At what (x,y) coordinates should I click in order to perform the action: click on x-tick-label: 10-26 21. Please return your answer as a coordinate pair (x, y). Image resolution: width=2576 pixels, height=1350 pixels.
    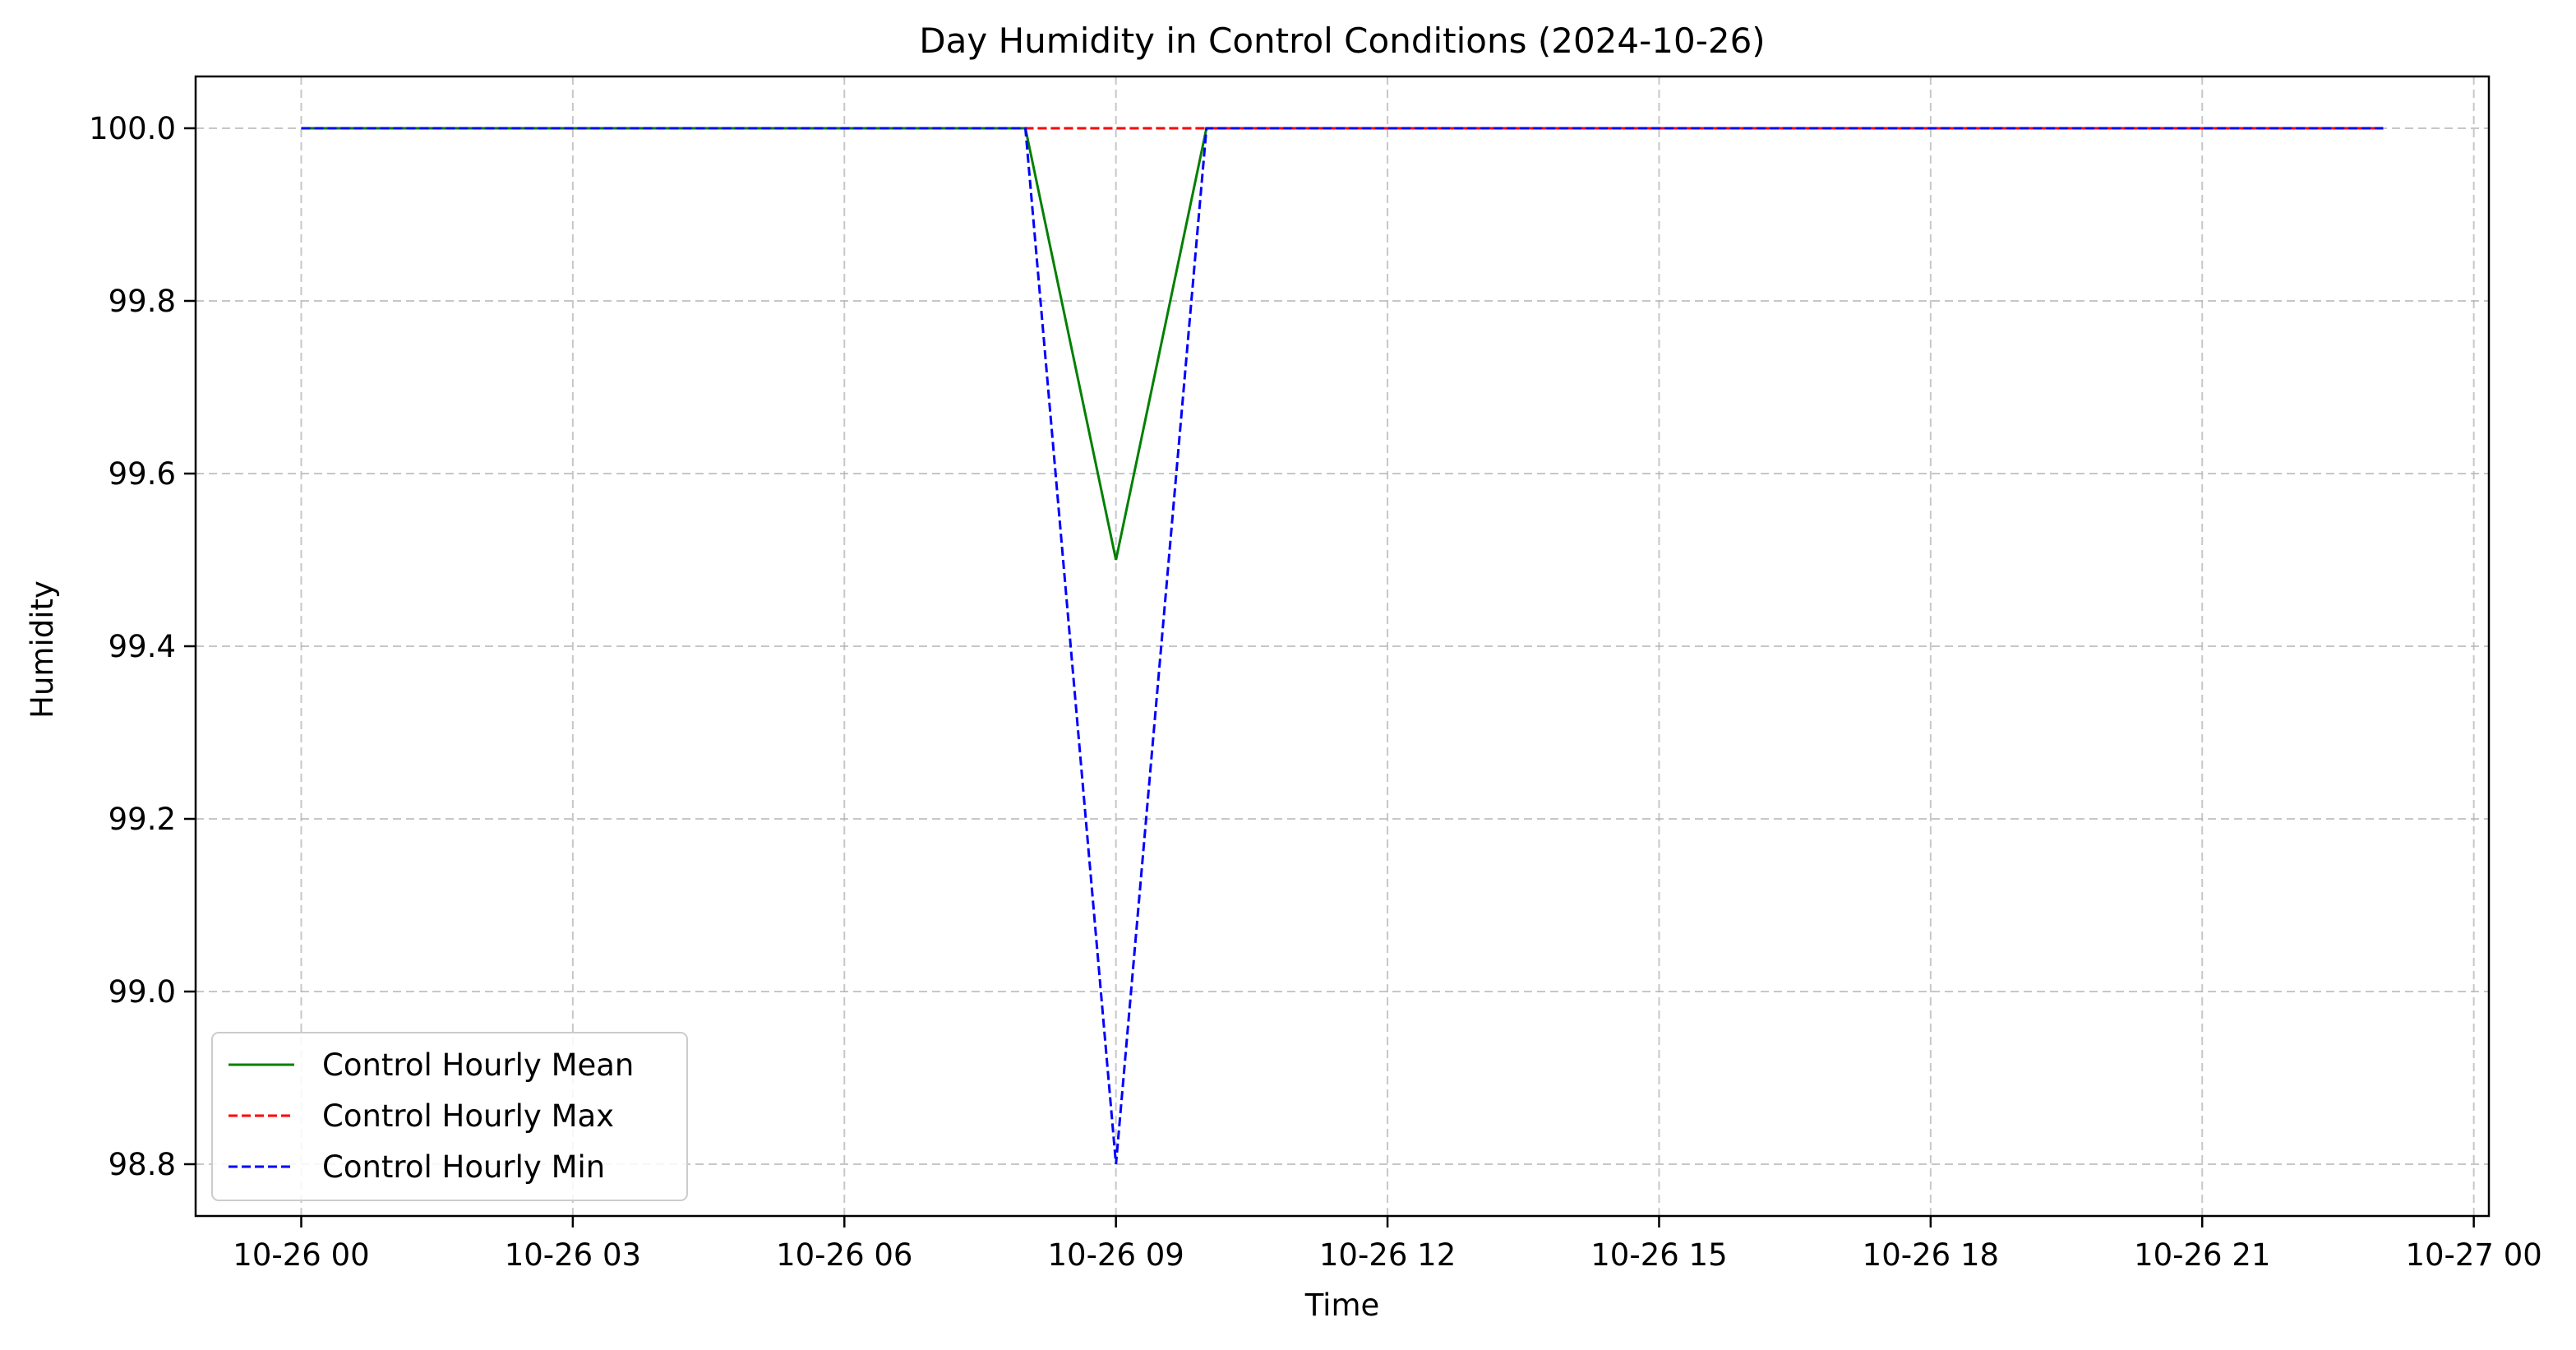
    Looking at the image, I should click on (2202, 1255).